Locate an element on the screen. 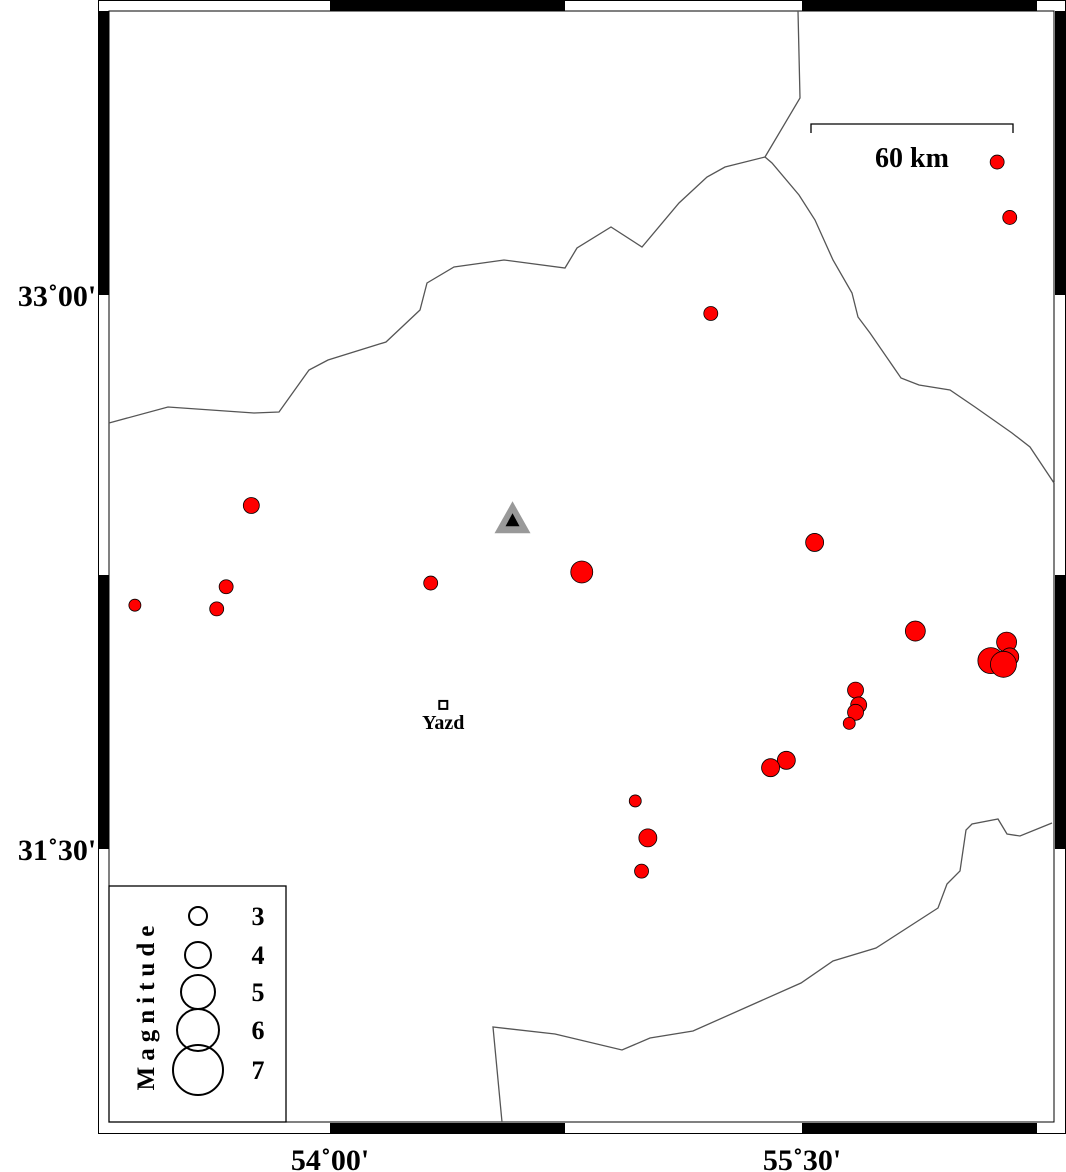  triangle-icon is located at coordinates (512, 520).